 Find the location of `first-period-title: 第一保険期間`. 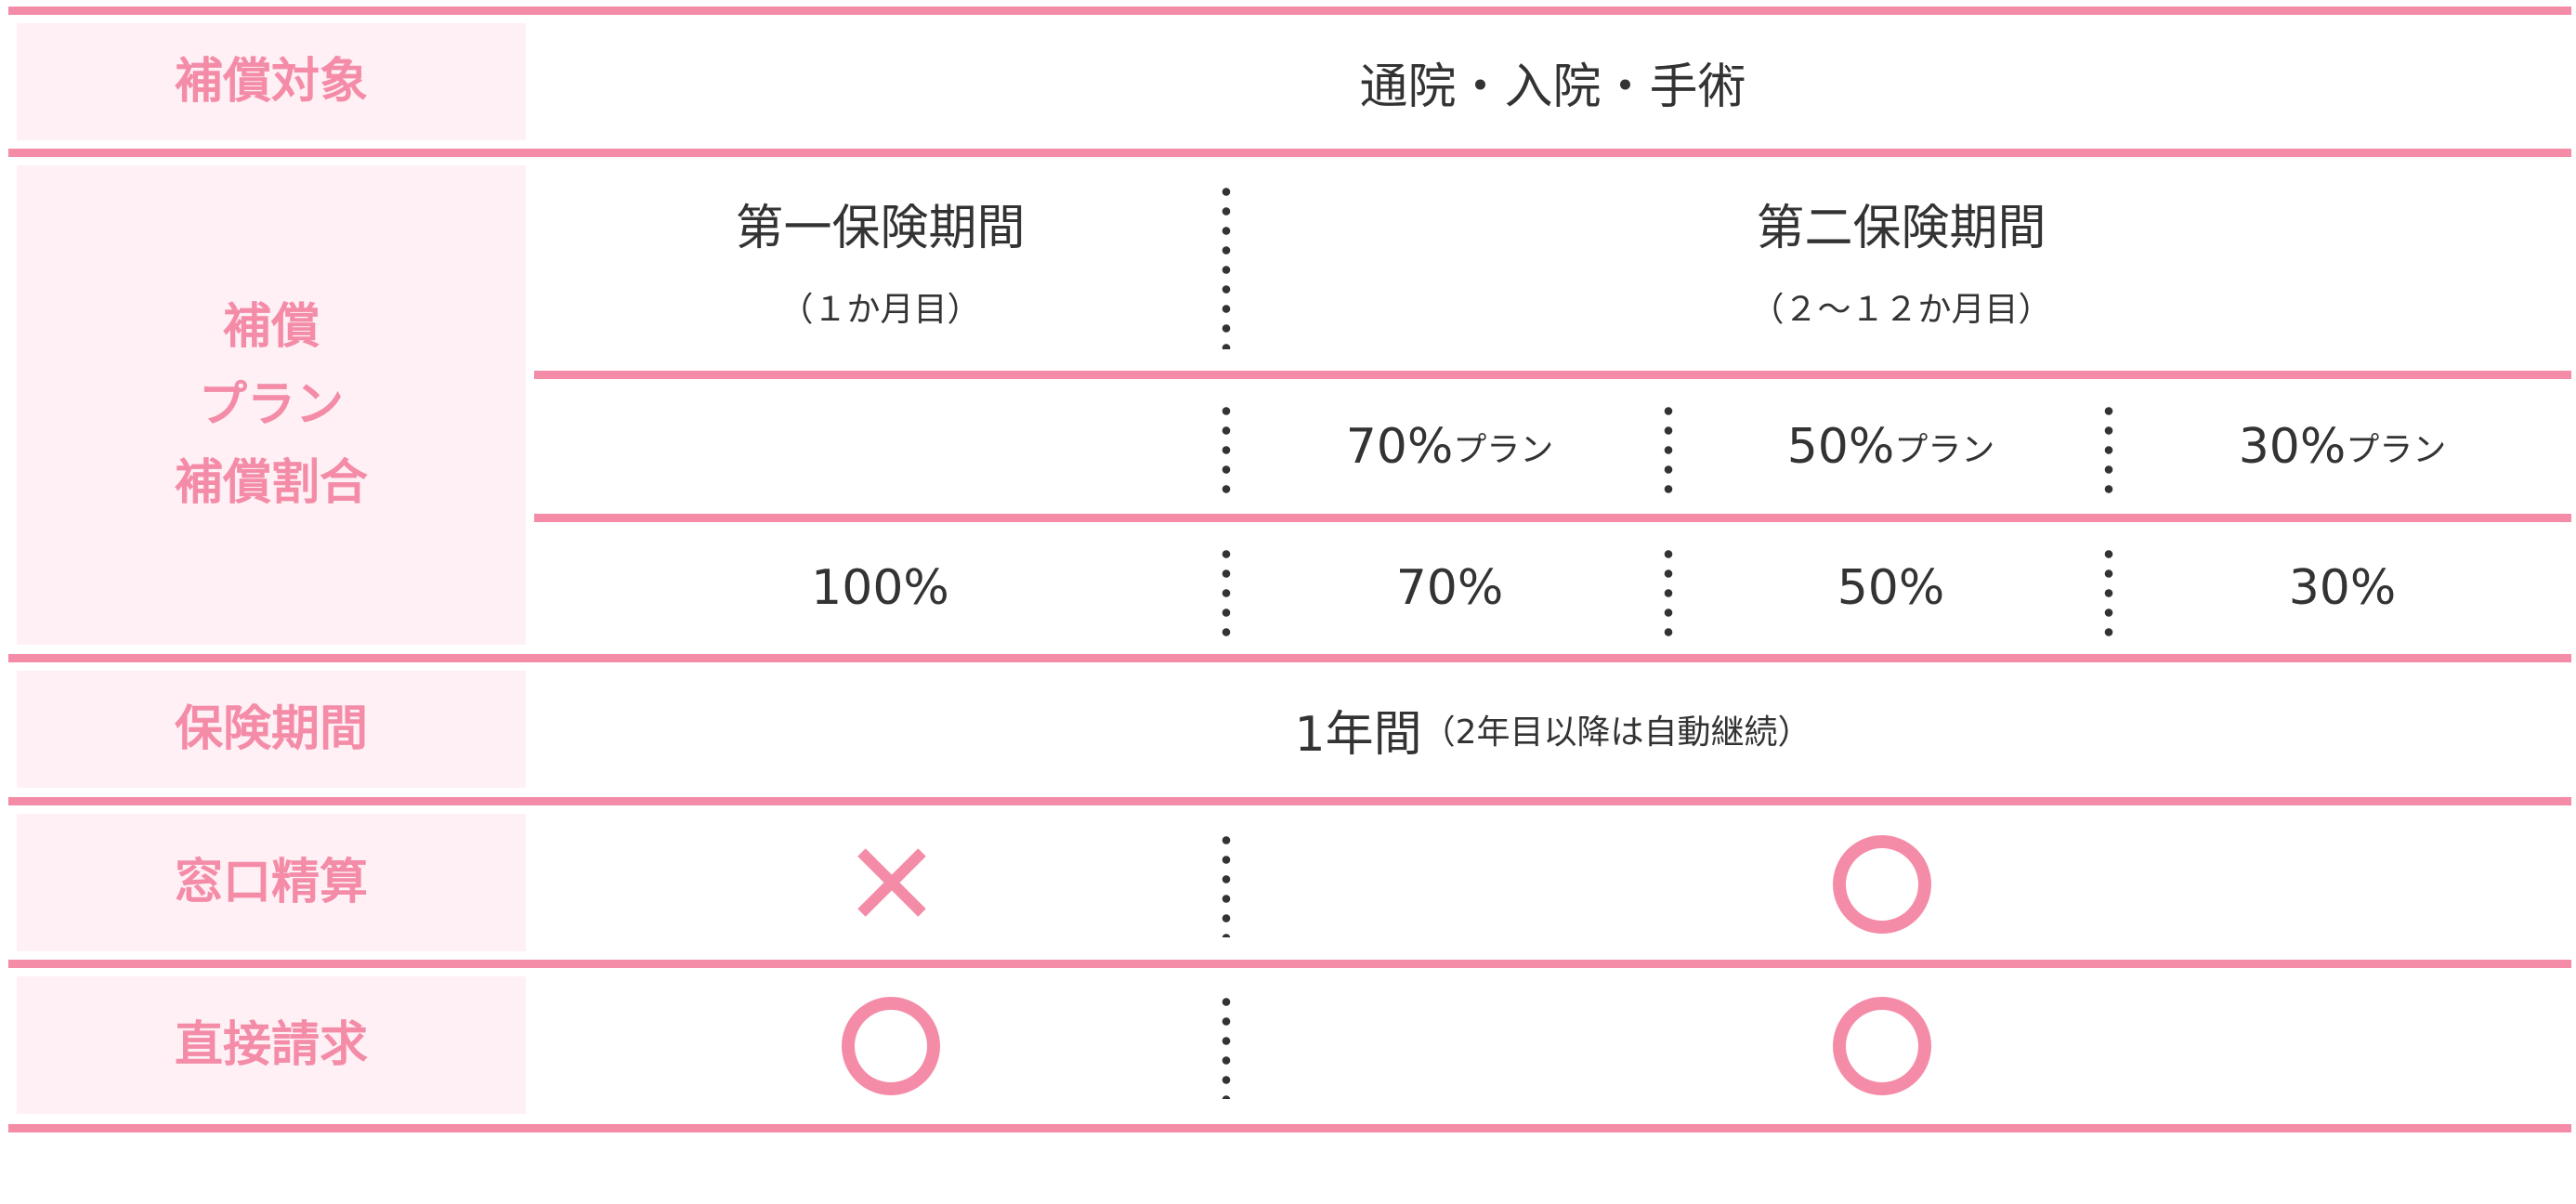

first-period-title: 第一保険期間 is located at coordinates (880, 228).